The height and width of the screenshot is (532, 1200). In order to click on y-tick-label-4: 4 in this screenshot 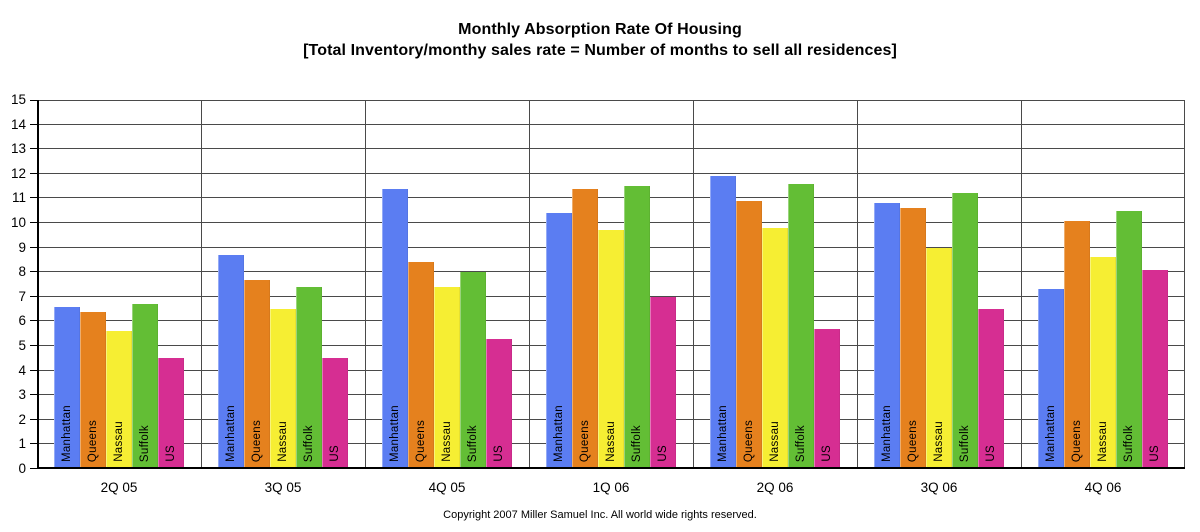, I will do `click(22, 370)`.